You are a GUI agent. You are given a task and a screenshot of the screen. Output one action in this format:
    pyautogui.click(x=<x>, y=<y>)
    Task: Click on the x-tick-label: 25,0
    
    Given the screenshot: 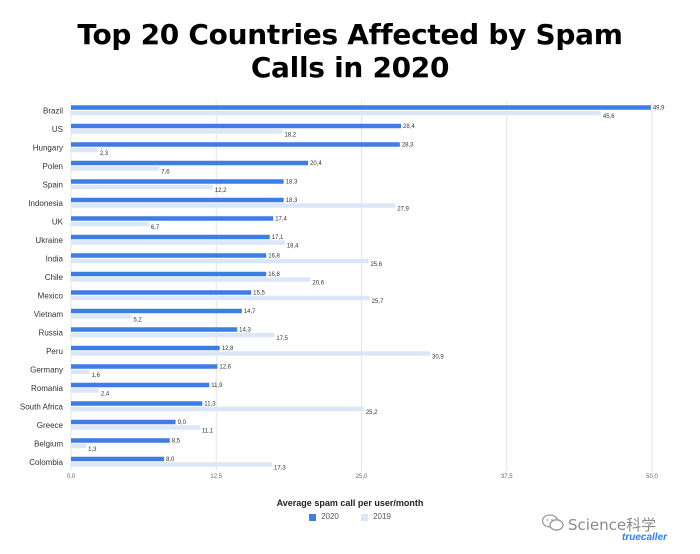 What is the action you would take?
    pyautogui.click(x=362, y=477)
    